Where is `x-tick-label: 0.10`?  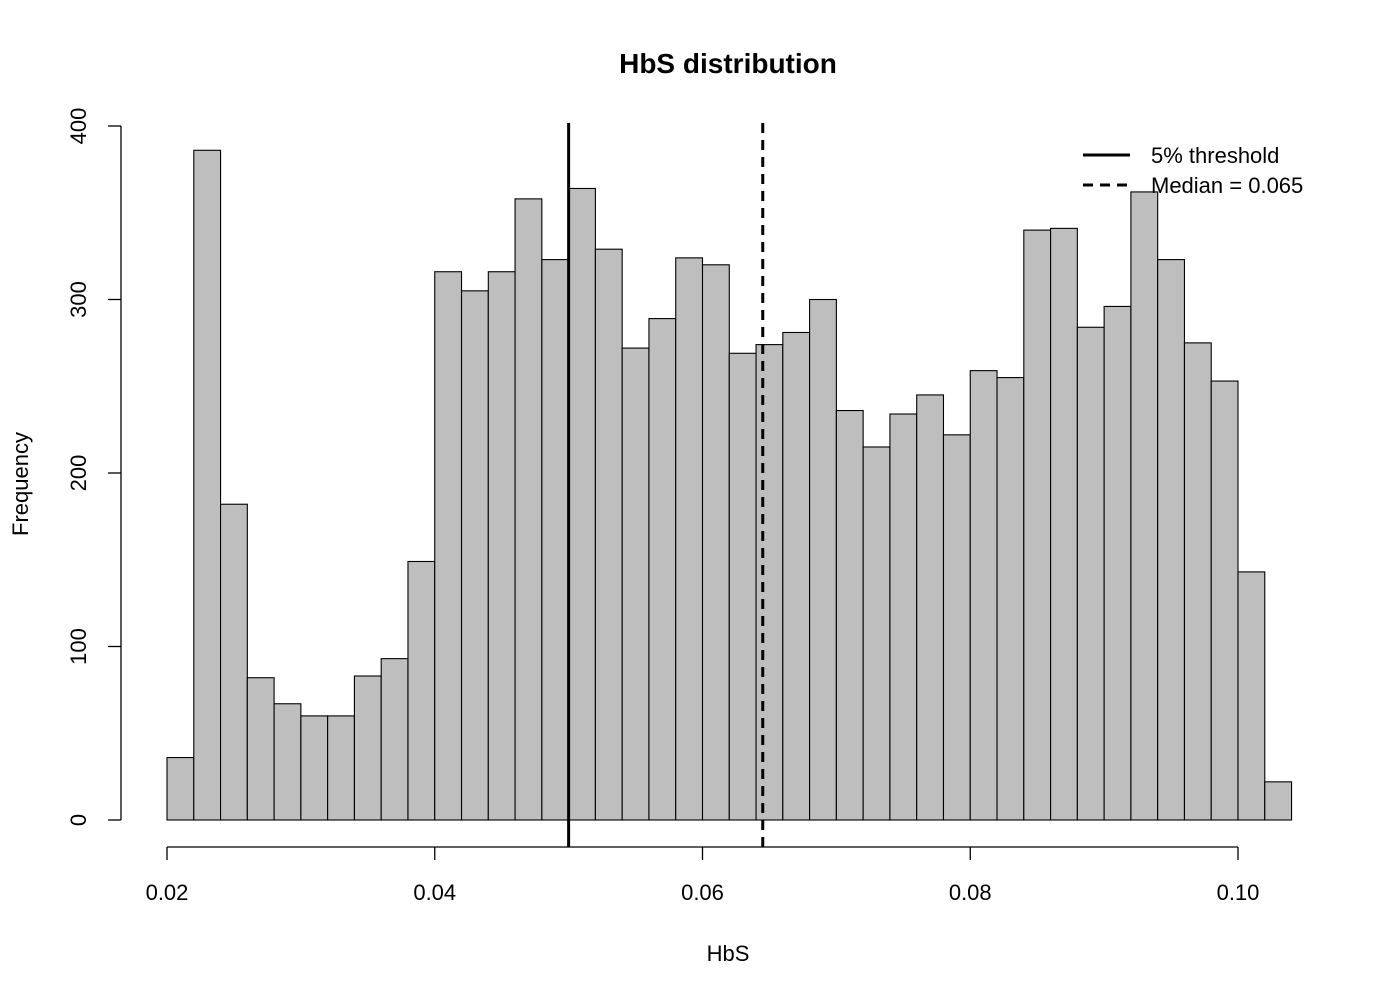 x-tick-label: 0.10 is located at coordinates (1238, 892).